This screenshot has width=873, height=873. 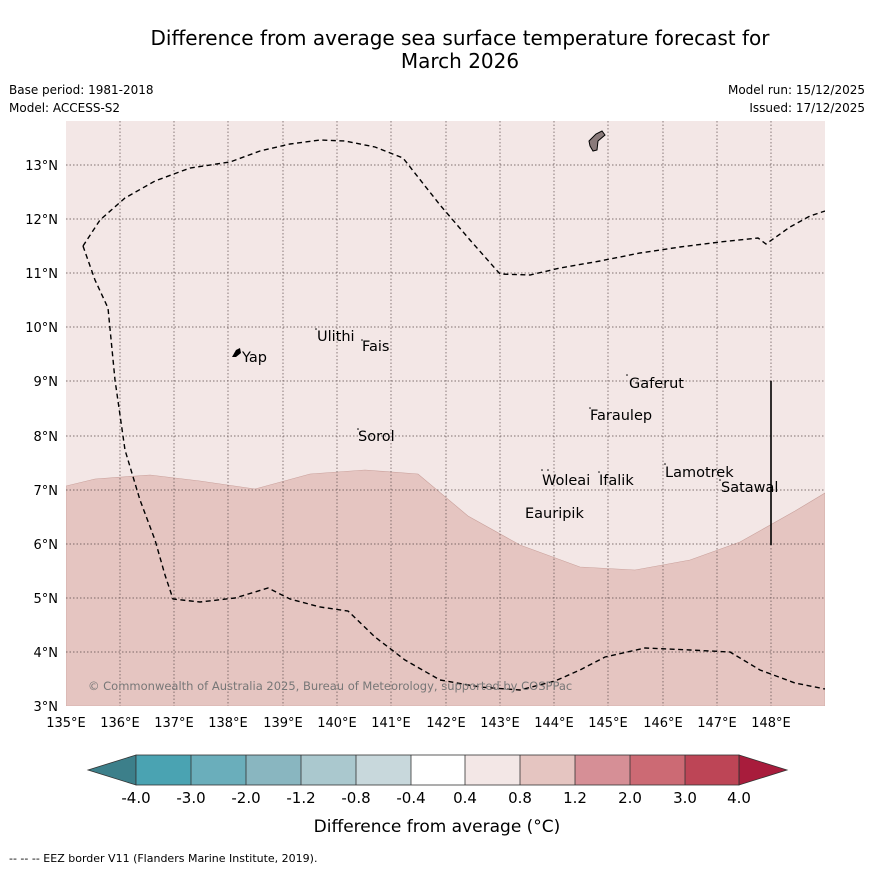 I want to click on lon-label: 145°E, so click(x=608, y=723).